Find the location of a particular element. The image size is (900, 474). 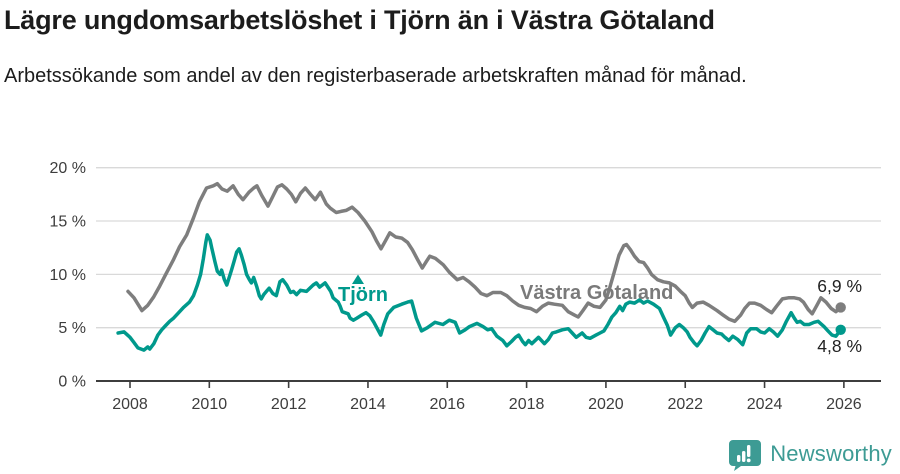

series-end-dot-tjorn is located at coordinates (840, 330).